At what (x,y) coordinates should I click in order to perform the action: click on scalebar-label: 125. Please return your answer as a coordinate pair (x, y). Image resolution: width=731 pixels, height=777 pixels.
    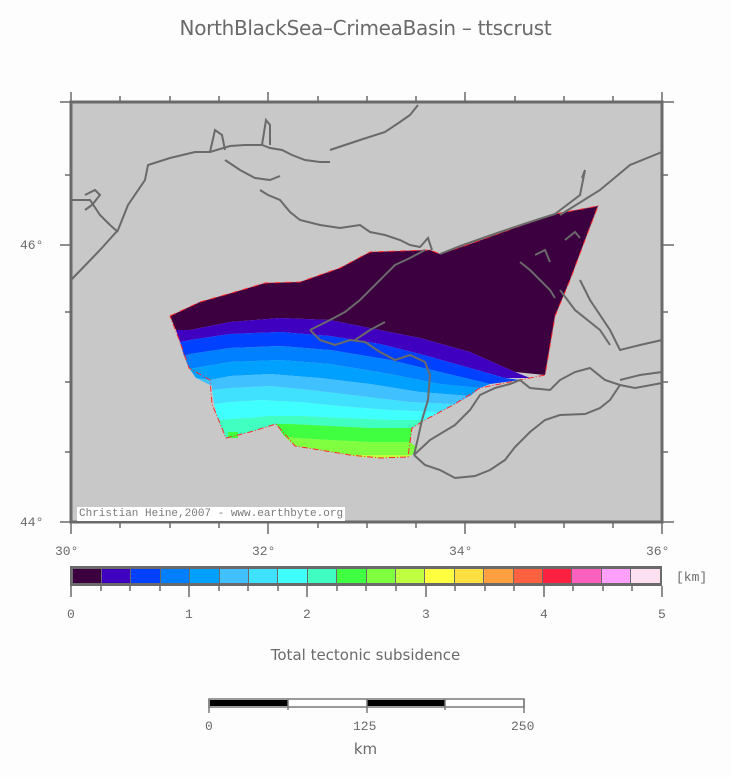
    Looking at the image, I should click on (365, 726).